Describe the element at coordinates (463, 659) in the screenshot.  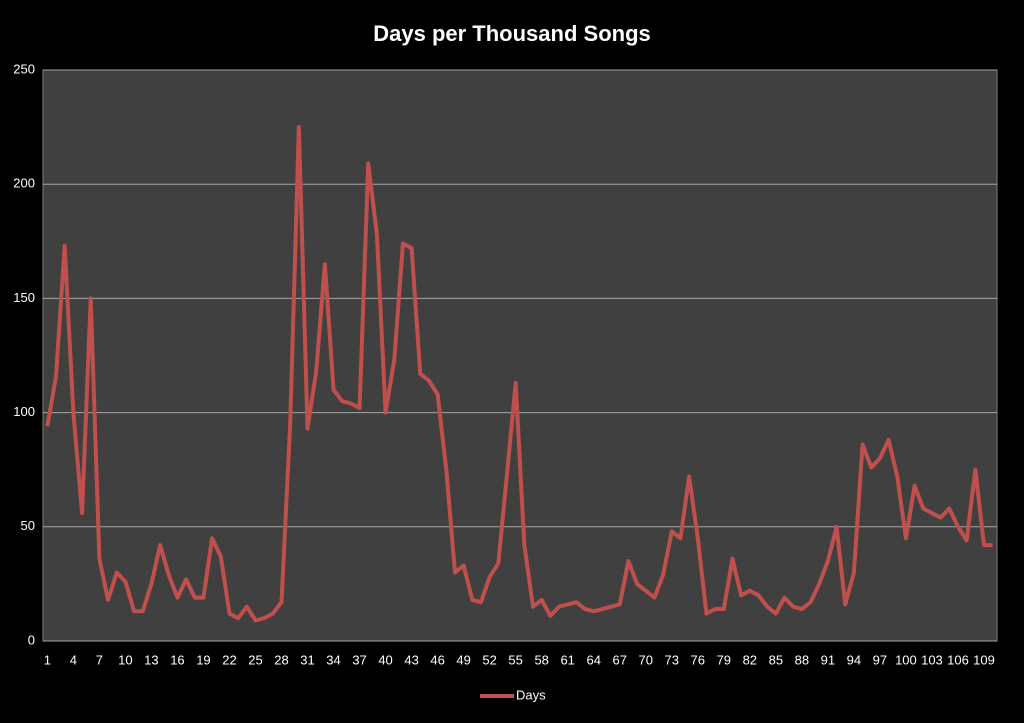
I see `x-tick-label: 49` at that location.